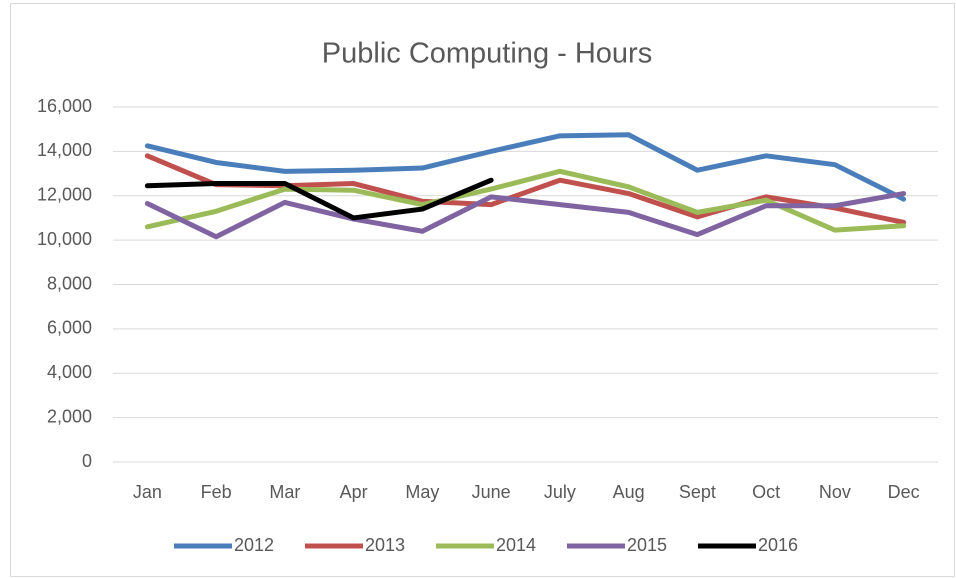 The height and width of the screenshot is (578, 956). What do you see at coordinates (354, 492) in the screenshot?
I see `x-tick-label: Apr` at bounding box center [354, 492].